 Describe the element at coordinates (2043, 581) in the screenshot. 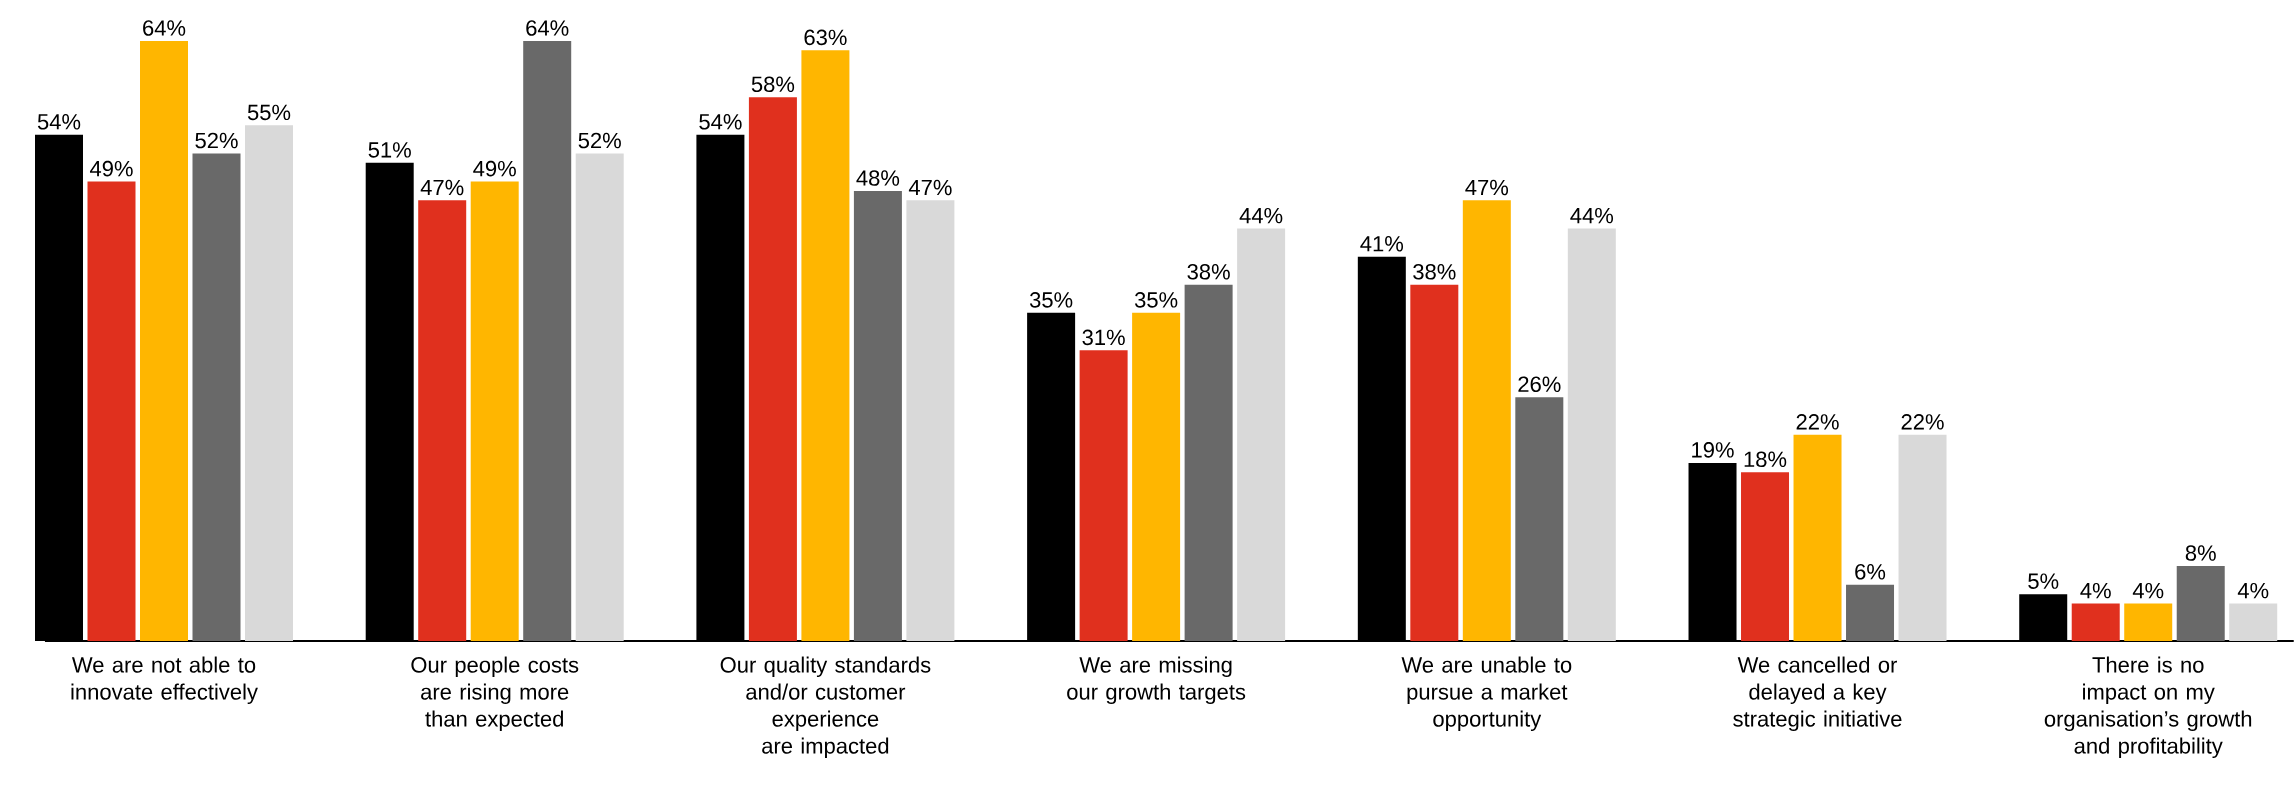

I see `data-label: 5%` at that location.